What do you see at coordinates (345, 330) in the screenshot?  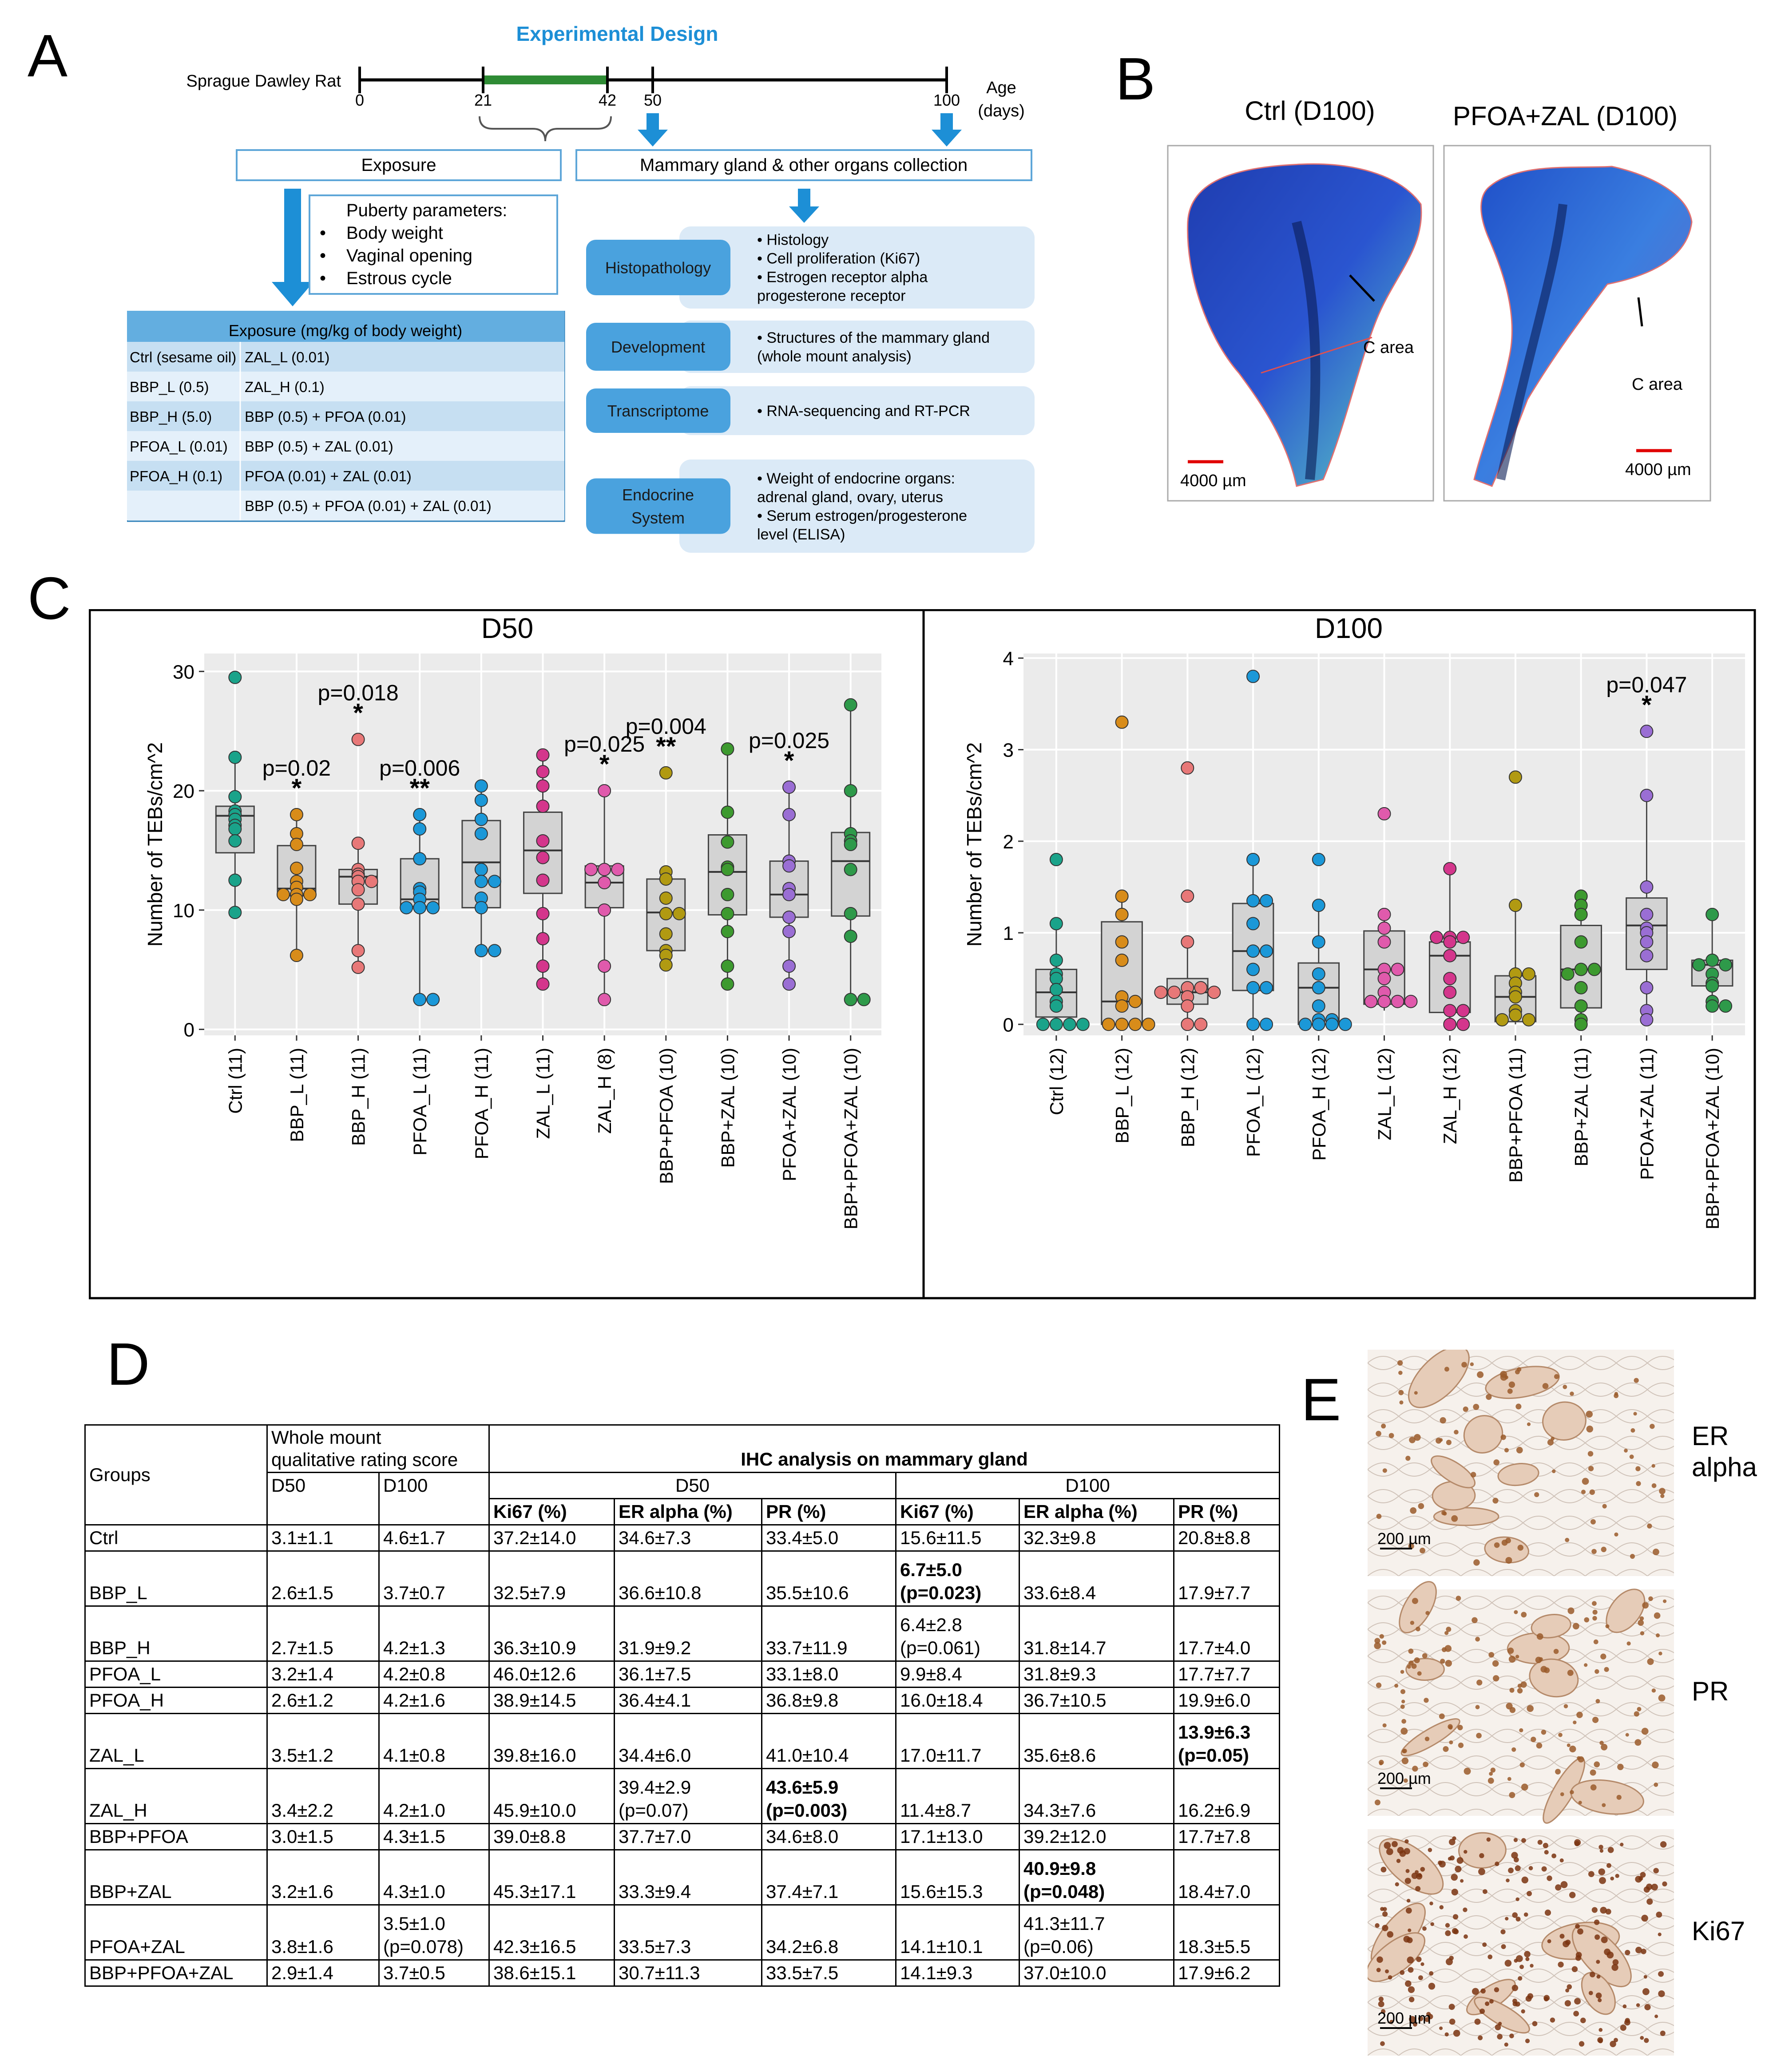 I see `svg-text:Exposure (mg/kg of body weight: Exposure (mg/kg of body weight)` at bounding box center [345, 330].